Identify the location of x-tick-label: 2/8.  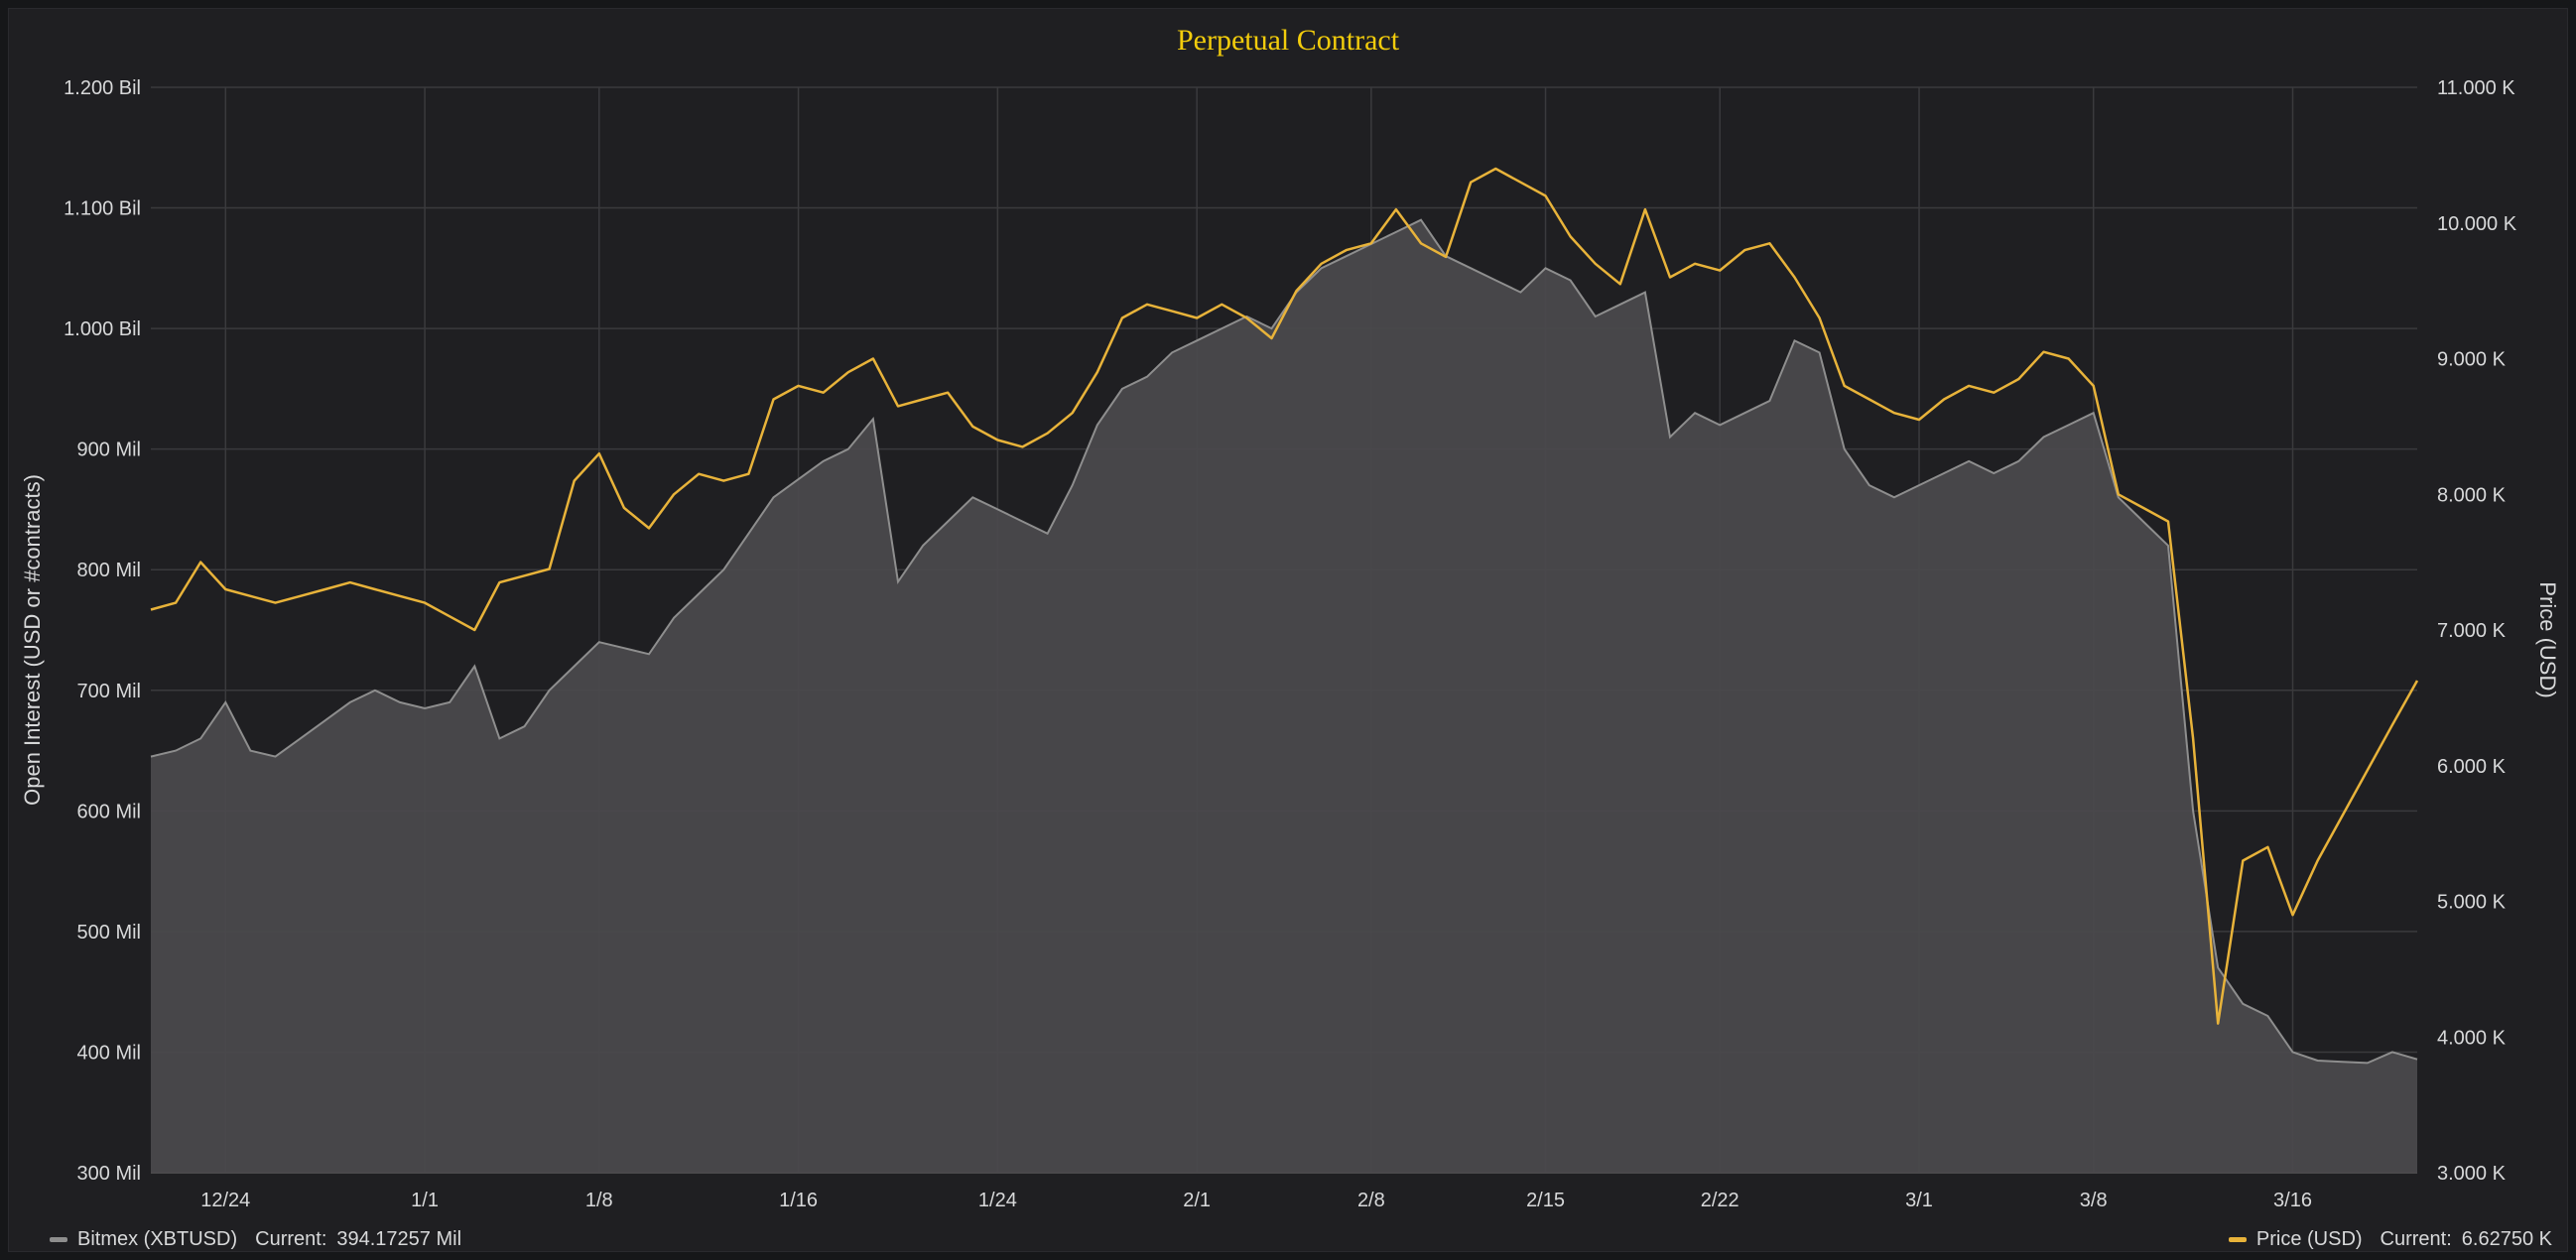
(1371, 1200).